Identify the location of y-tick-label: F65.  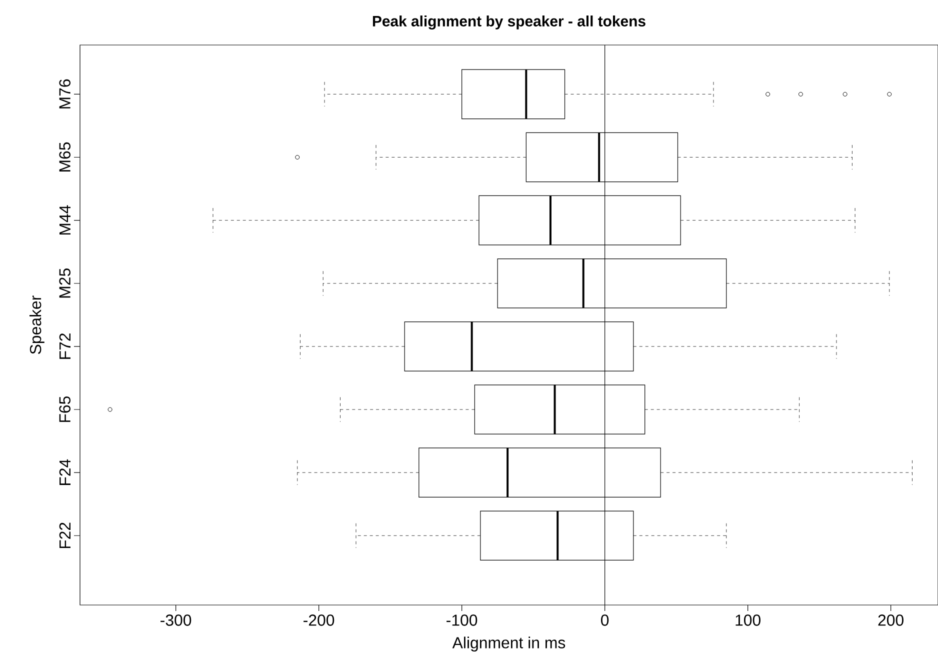
(64, 409).